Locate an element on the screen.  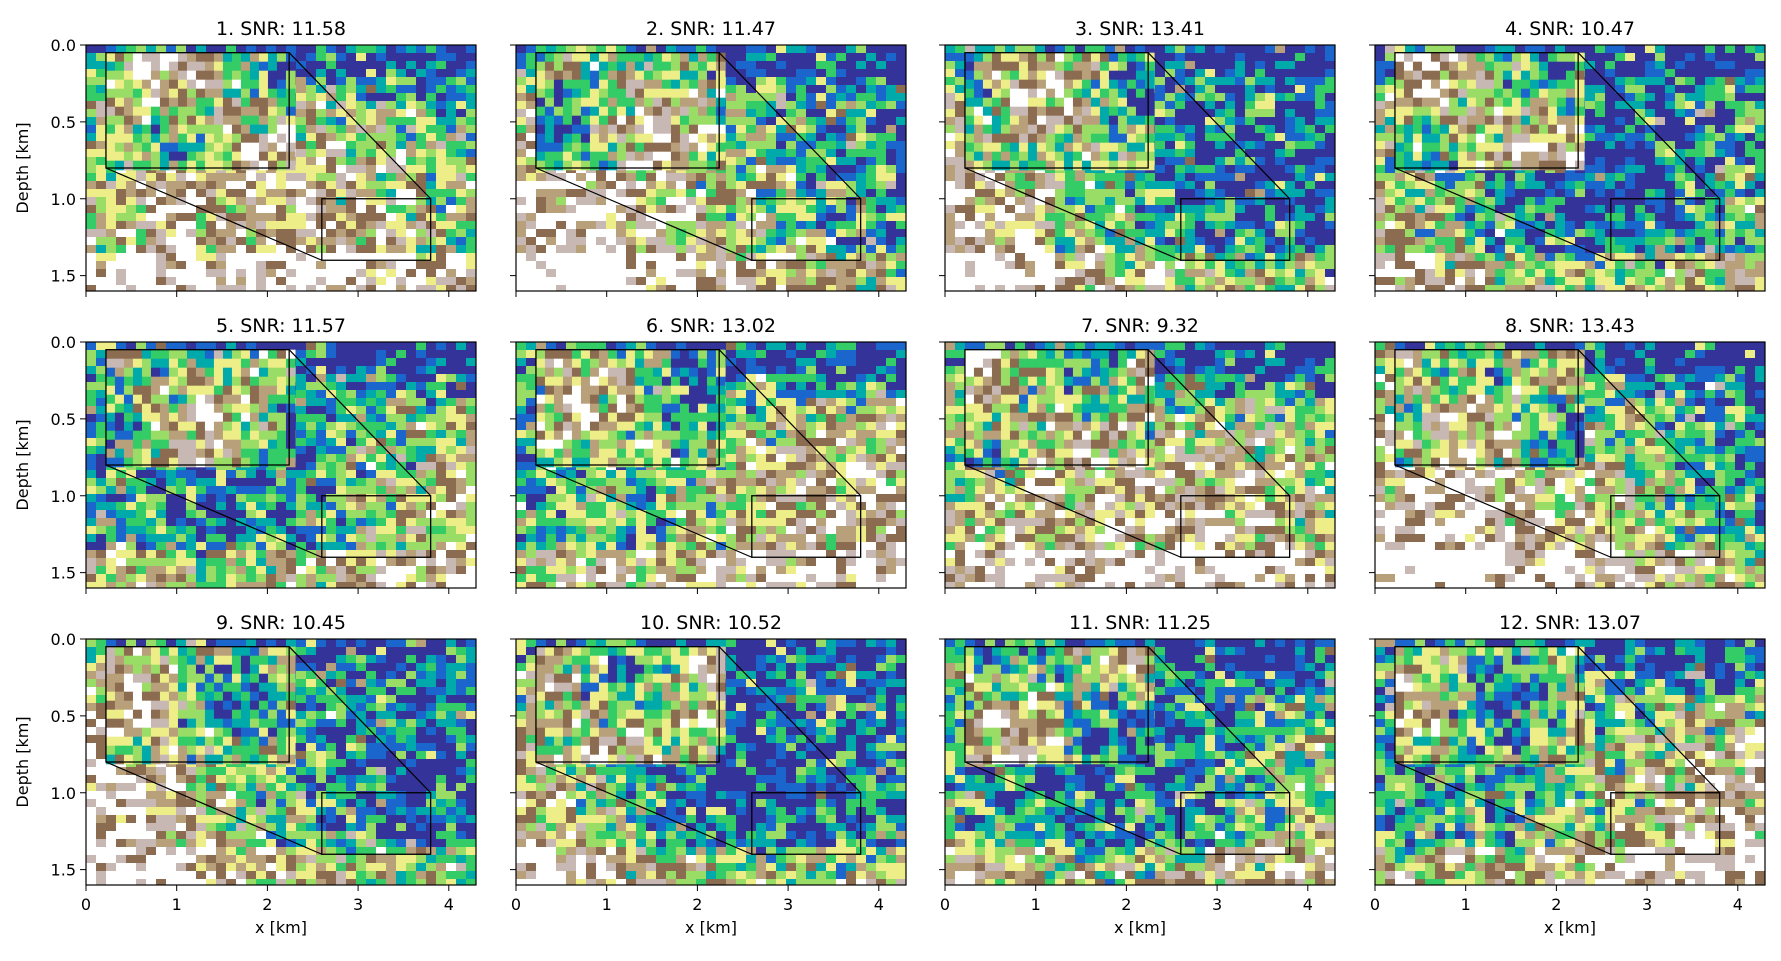
panel-title: 7. SNR: 9.32 is located at coordinates (1140, 326).